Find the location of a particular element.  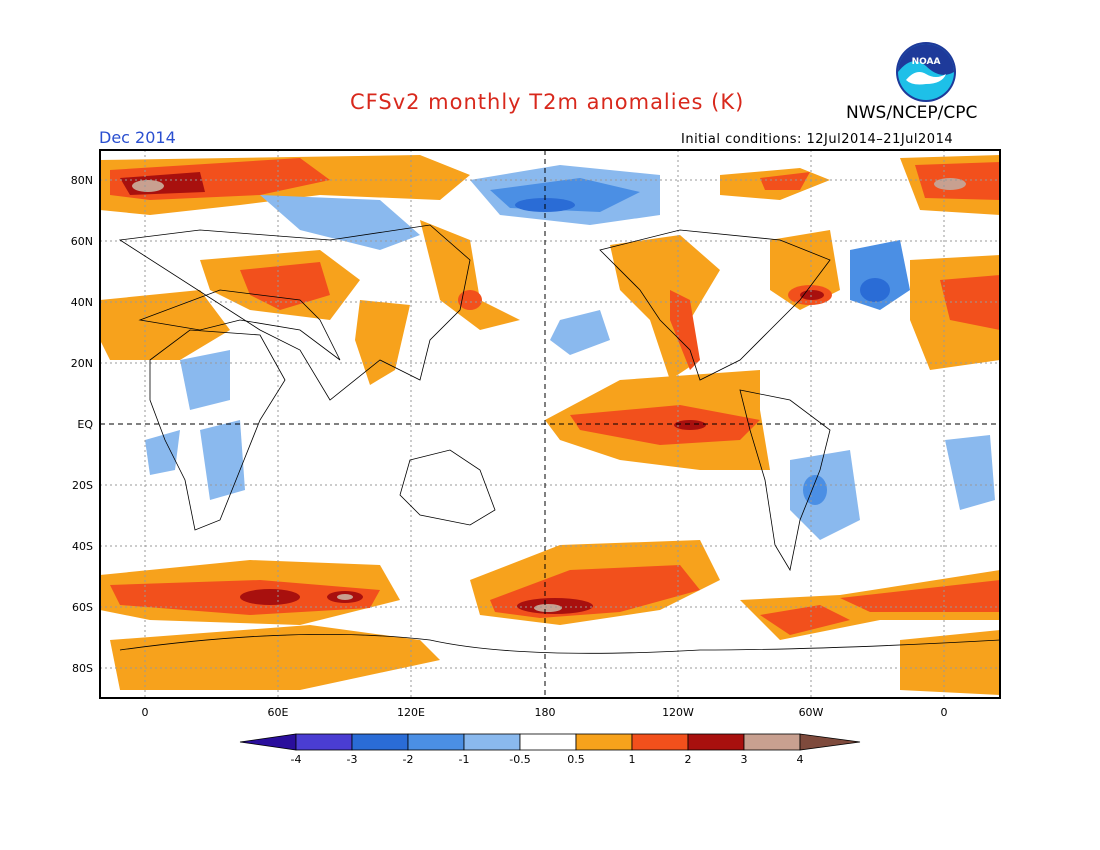

legend-label-8: 3 is located at coordinates (744, 759).